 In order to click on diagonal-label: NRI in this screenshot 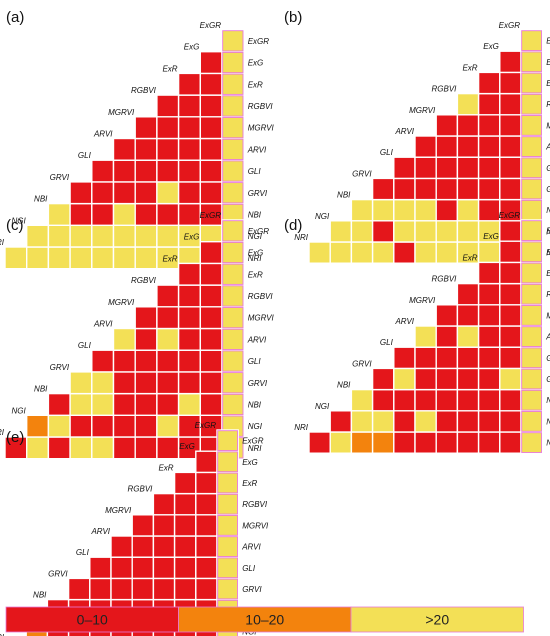, I will do `click(2, 242)`.